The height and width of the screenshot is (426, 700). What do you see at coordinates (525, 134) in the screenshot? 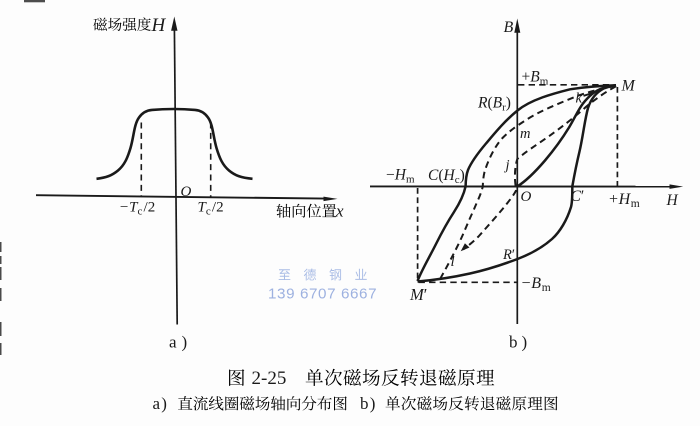
I see `svg-text: m` at bounding box center [525, 134].